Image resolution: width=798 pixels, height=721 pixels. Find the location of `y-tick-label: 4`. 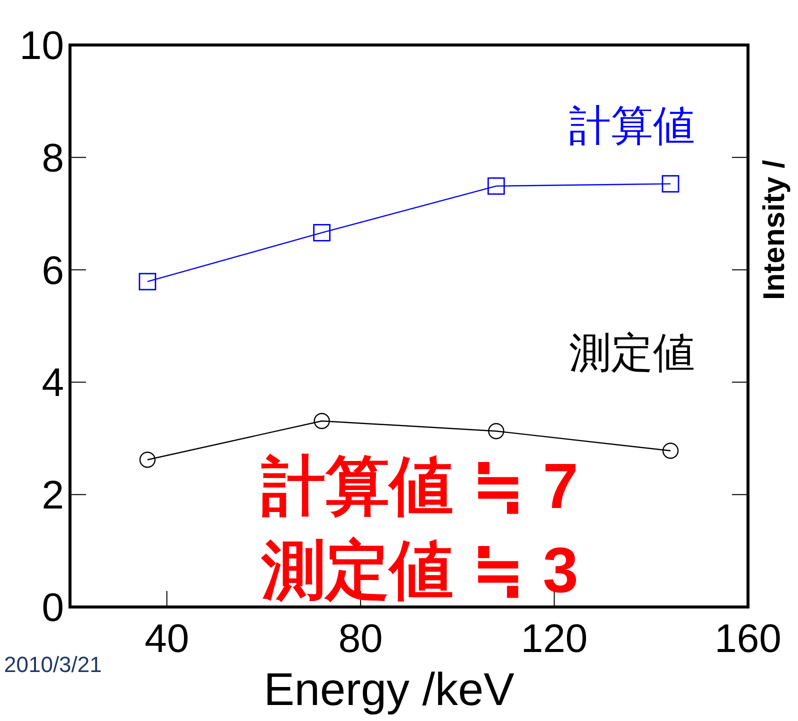

y-tick-label: 4 is located at coordinates (53, 383).